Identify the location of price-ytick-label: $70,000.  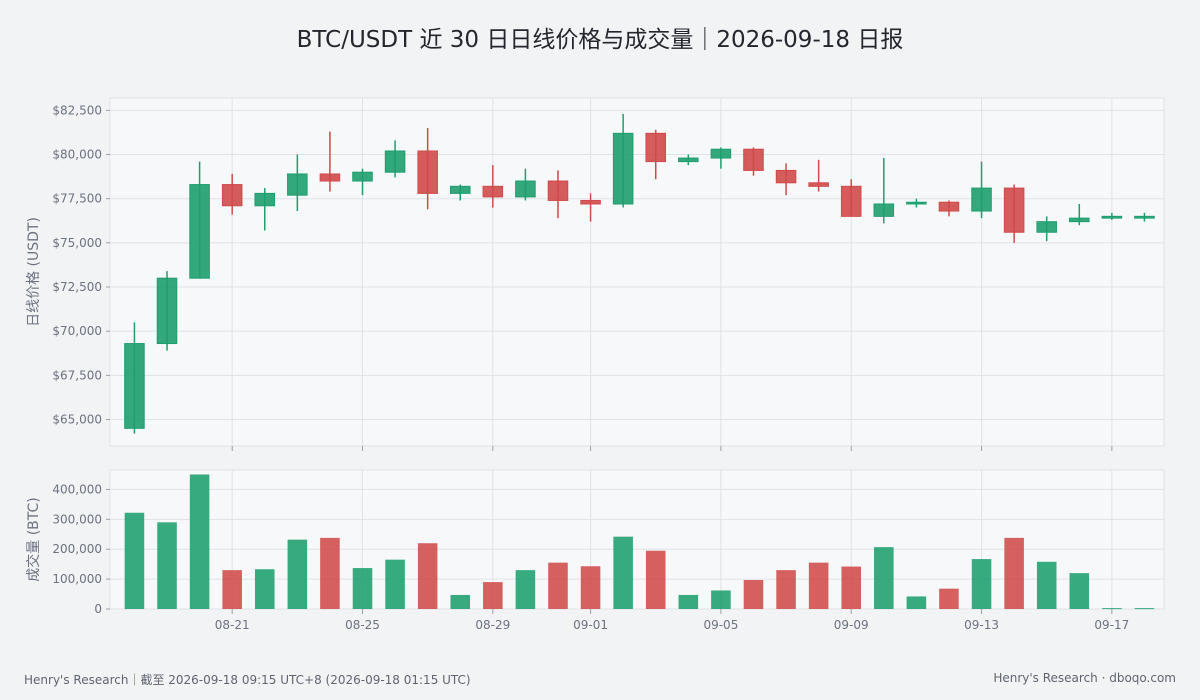
(77, 331).